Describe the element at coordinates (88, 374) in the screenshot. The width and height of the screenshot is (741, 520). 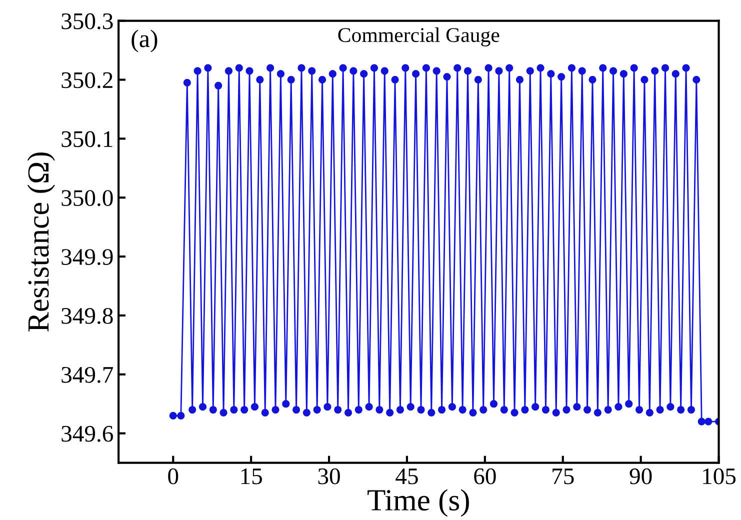
I see `y-tick-label: 349.7` at that location.